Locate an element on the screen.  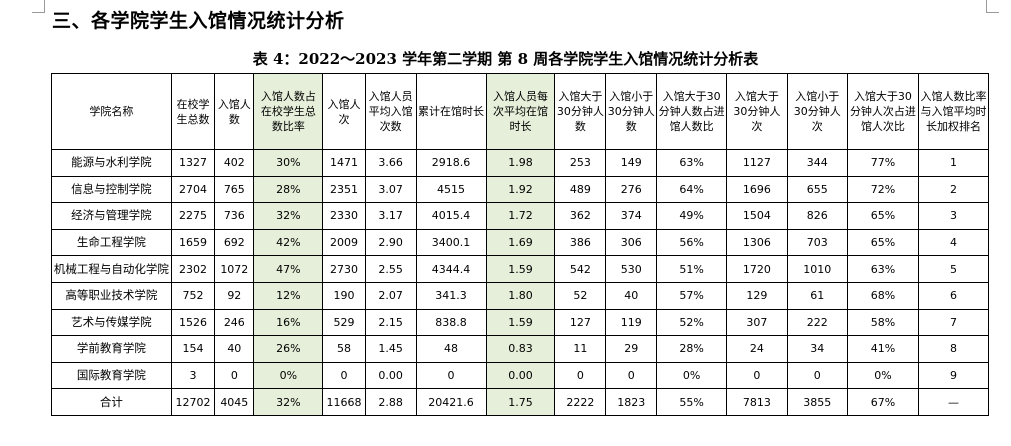
col-header-weighted-rank: 入馆人数比率与入馆平均时长加权排名 is located at coordinates (953, 111).